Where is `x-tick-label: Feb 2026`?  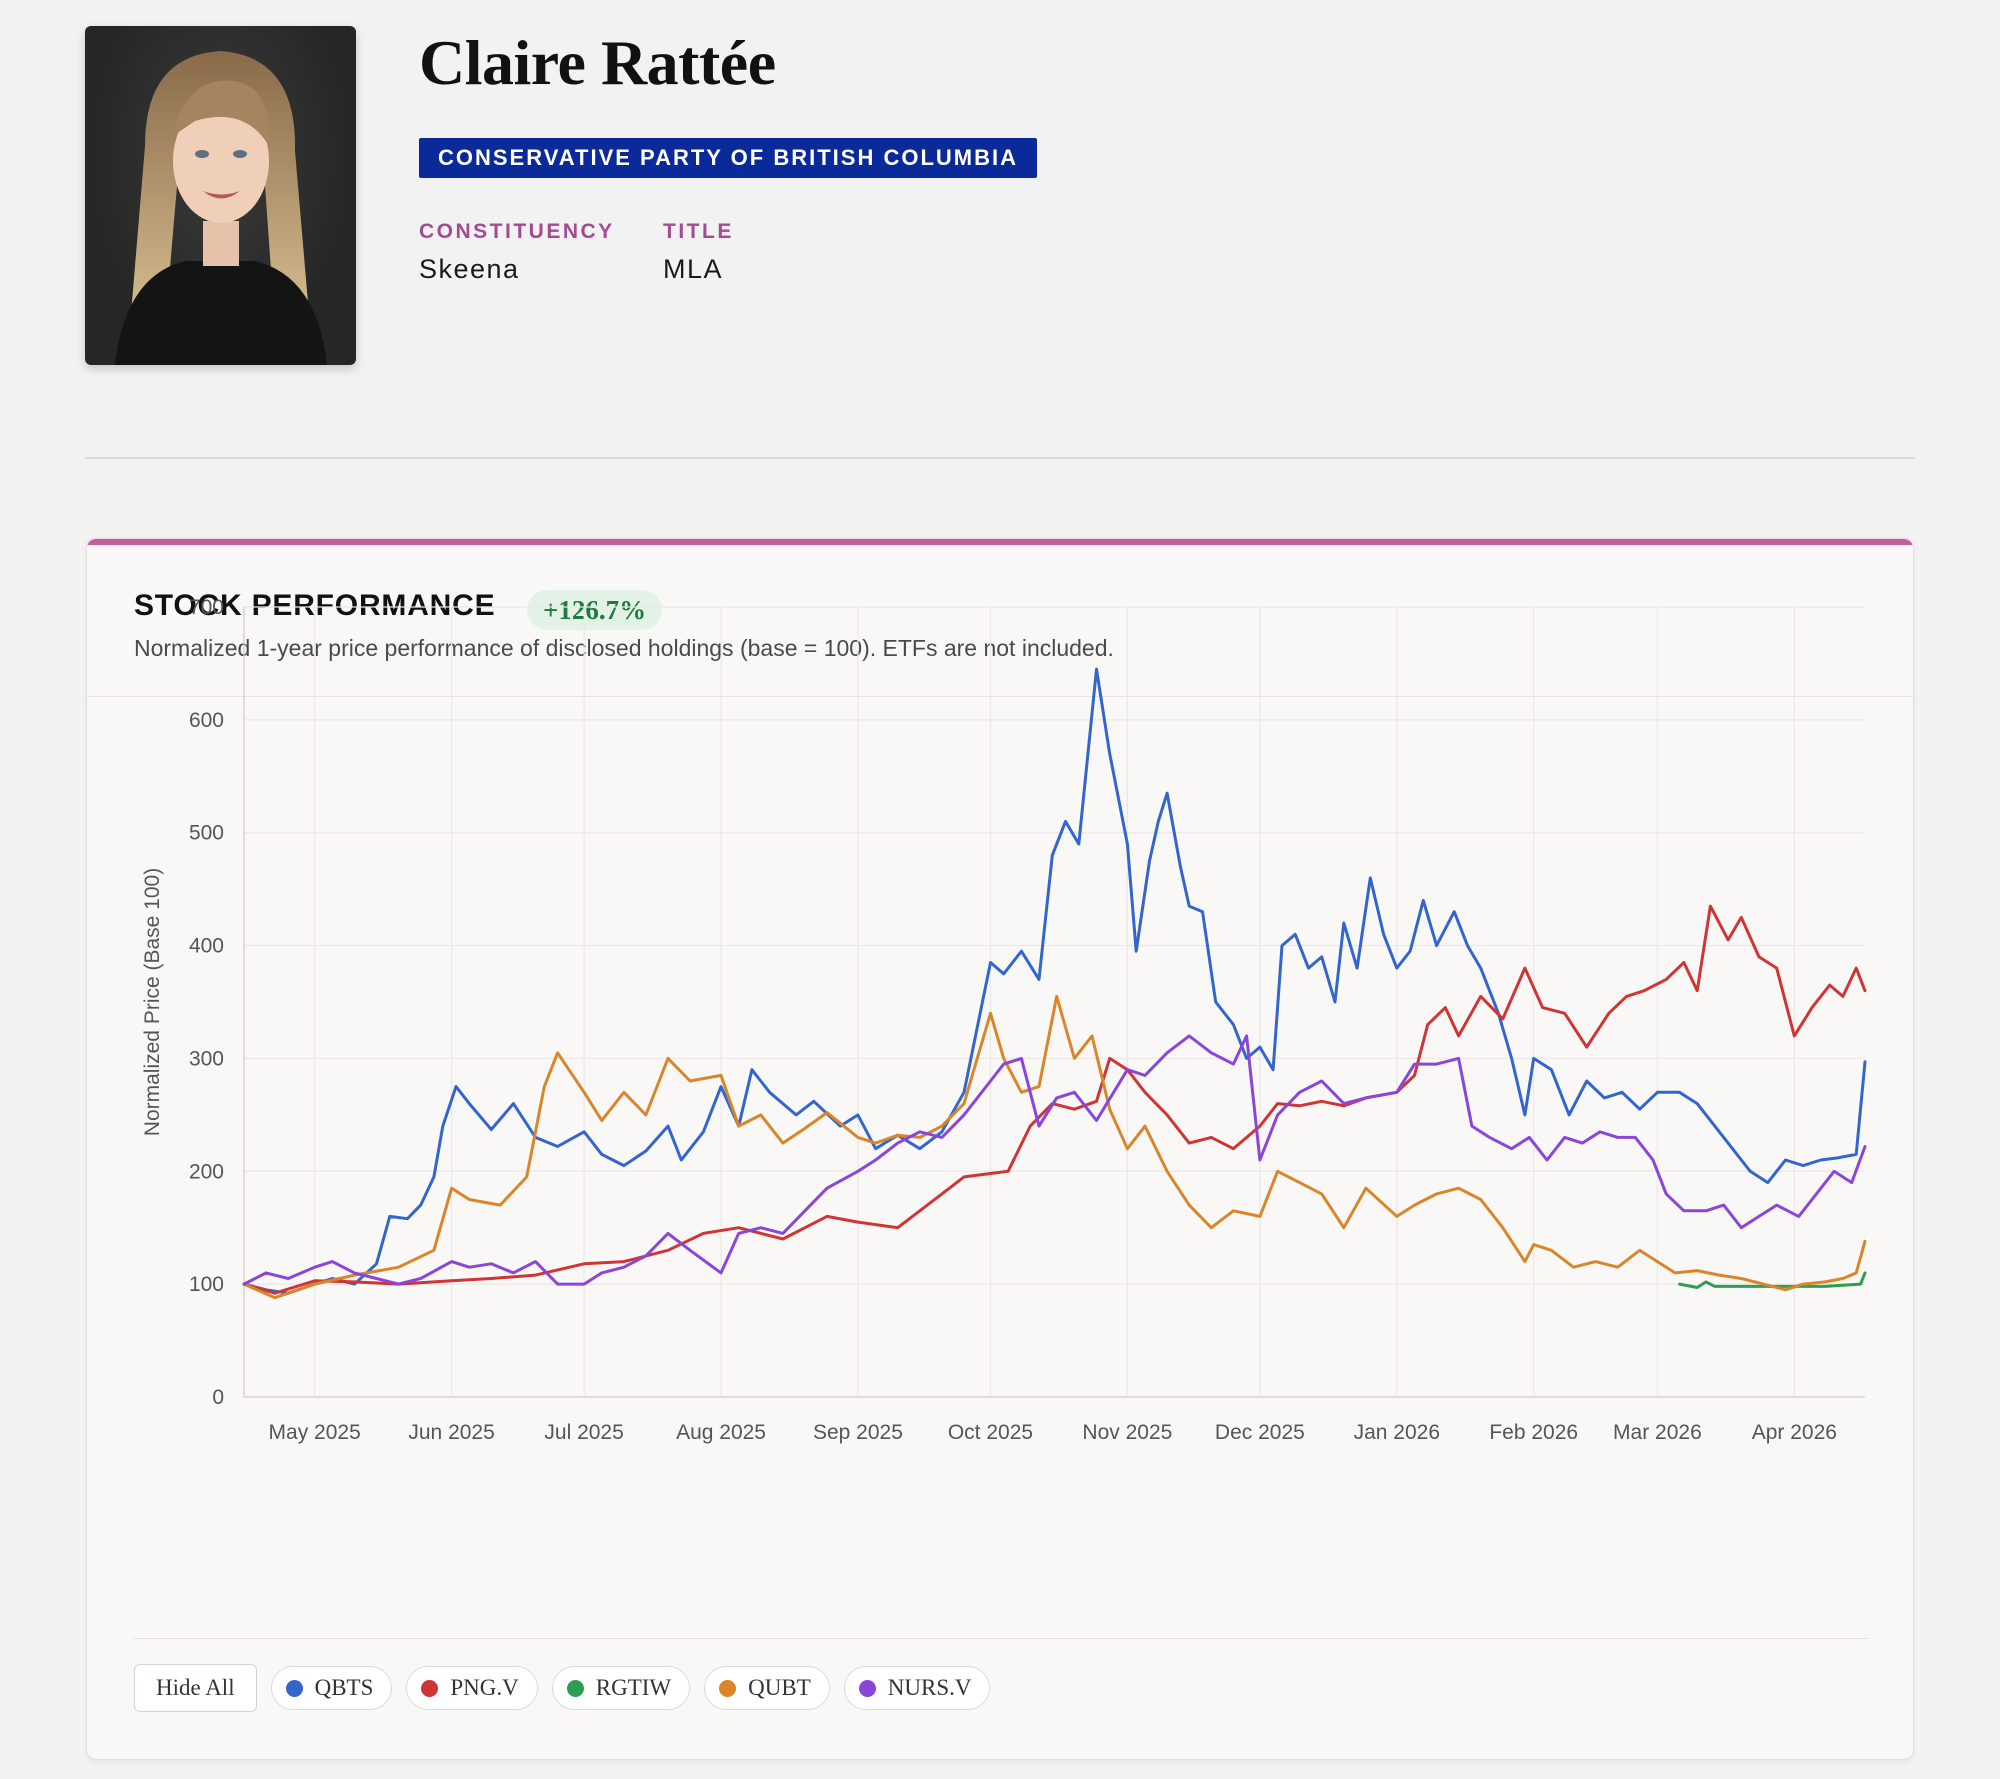
x-tick-label: Feb 2026 is located at coordinates (1533, 1432).